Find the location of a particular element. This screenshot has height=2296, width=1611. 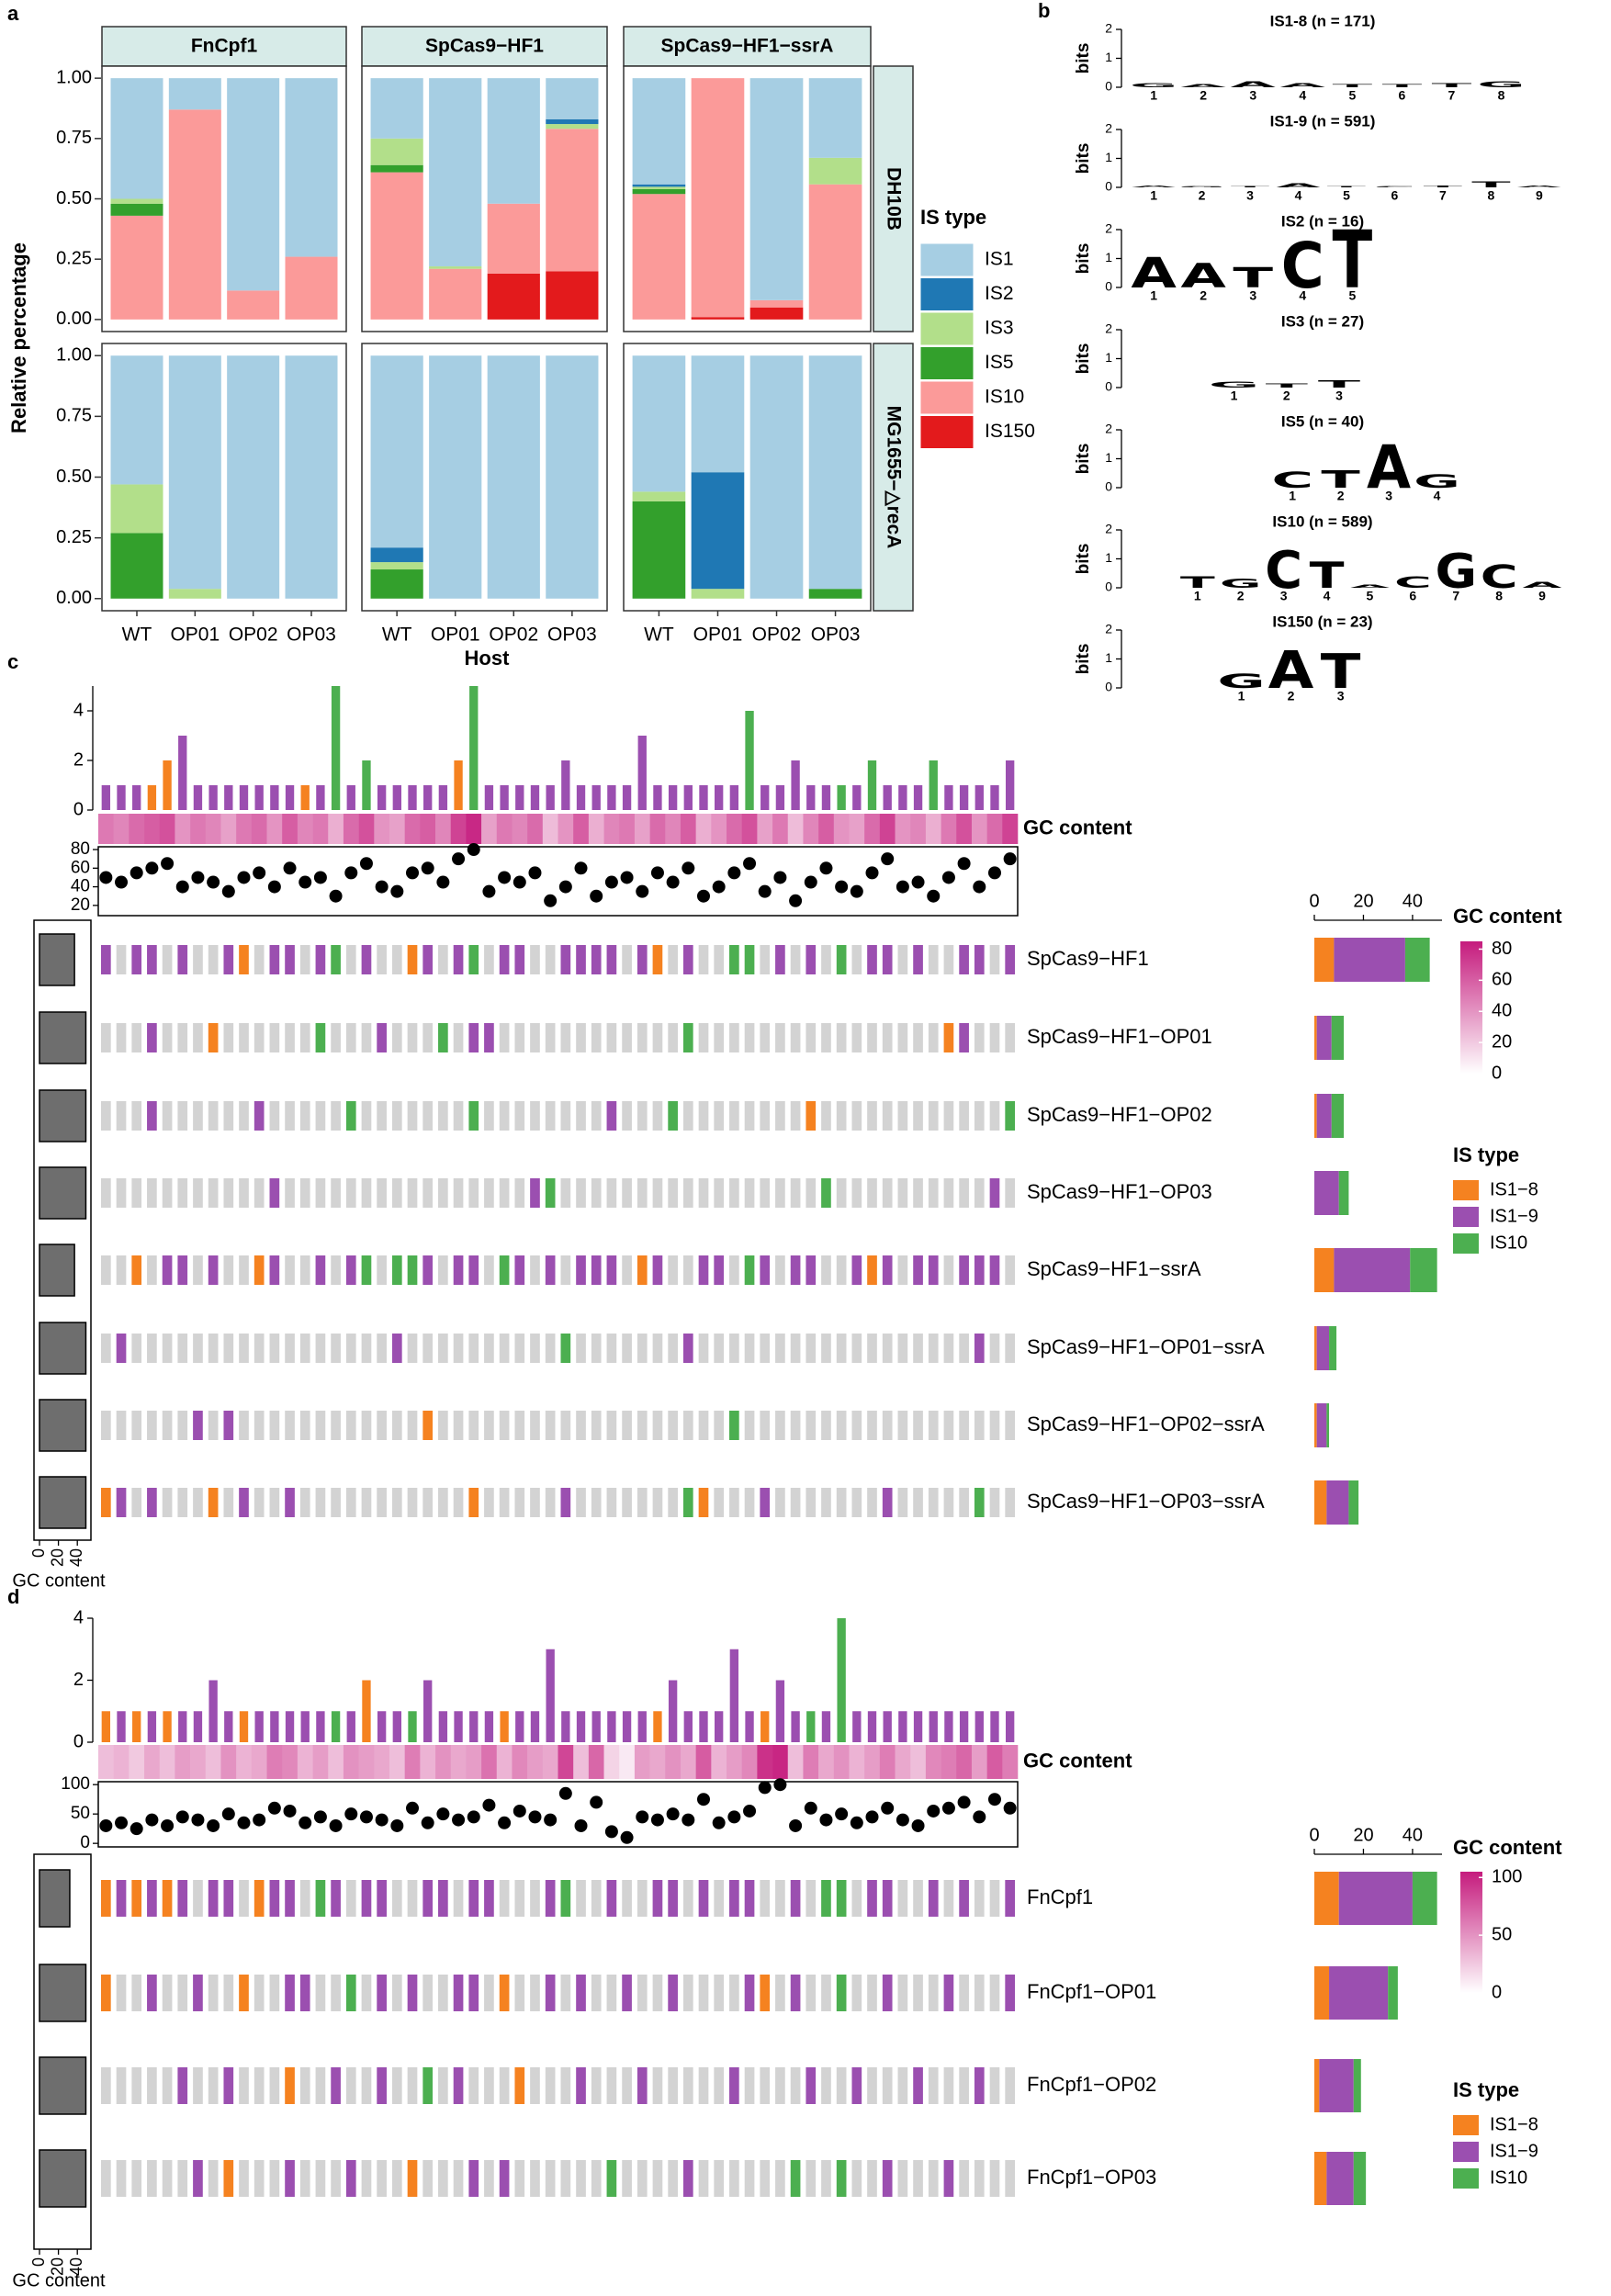

logo-title: IS150 (n = 23) is located at coordinates (1322, 621).